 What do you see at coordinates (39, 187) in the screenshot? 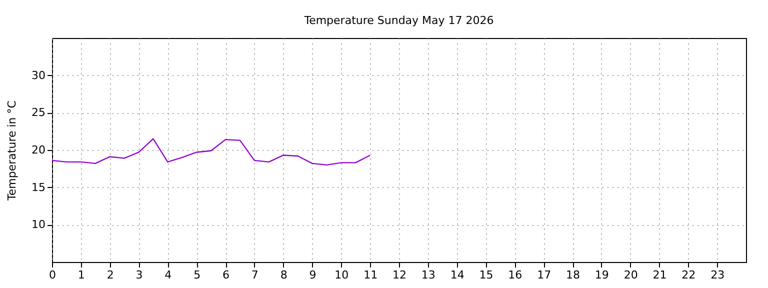
I see `y-tick-label: 15` at bounding box center [39, 187].